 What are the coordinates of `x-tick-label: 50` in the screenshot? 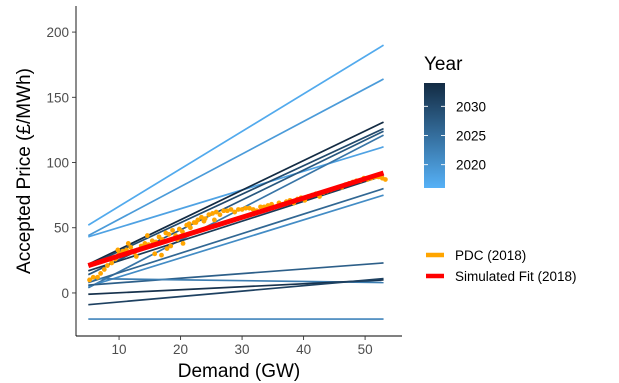 It's located at (365, 349).